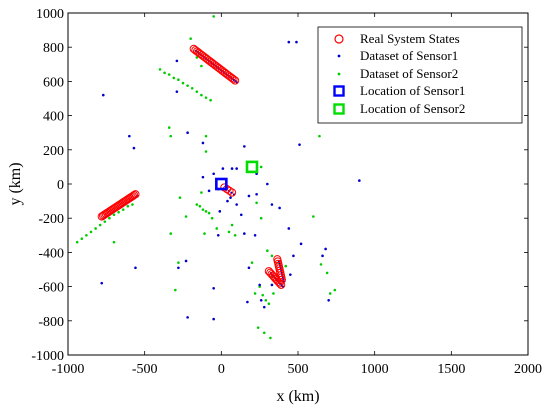 This screenshot has width=550, height=409. I want to click on y-tick-label: 400, so click(53, 117).